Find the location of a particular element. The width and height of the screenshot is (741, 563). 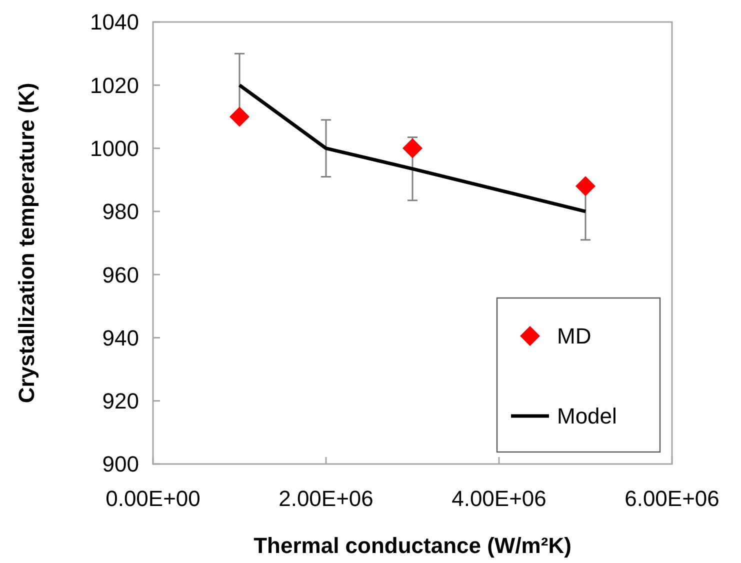

y-tick-label: 960 is located at coordinates (120, 275).